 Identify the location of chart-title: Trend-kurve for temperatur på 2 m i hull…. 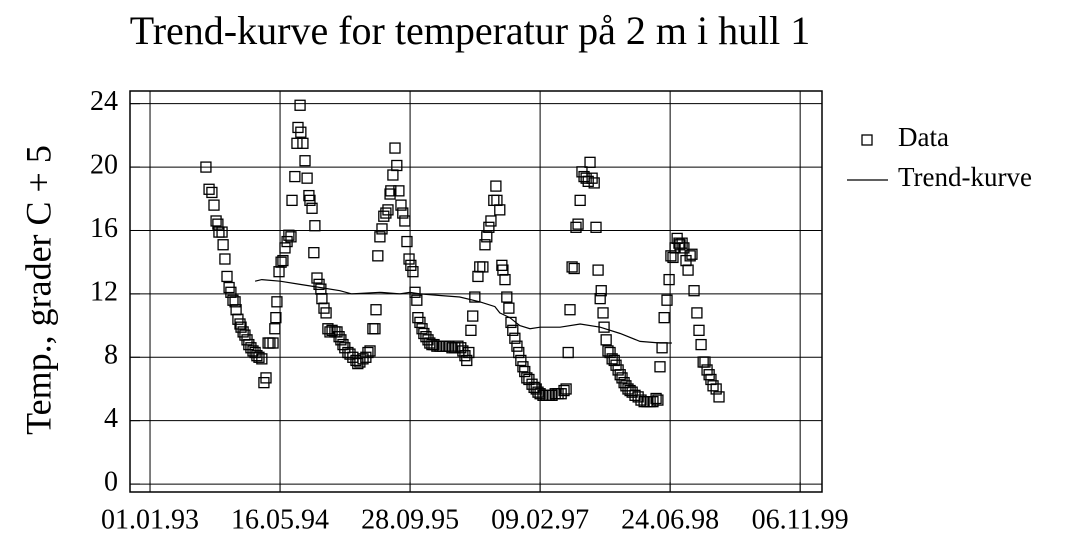
(470, 30).